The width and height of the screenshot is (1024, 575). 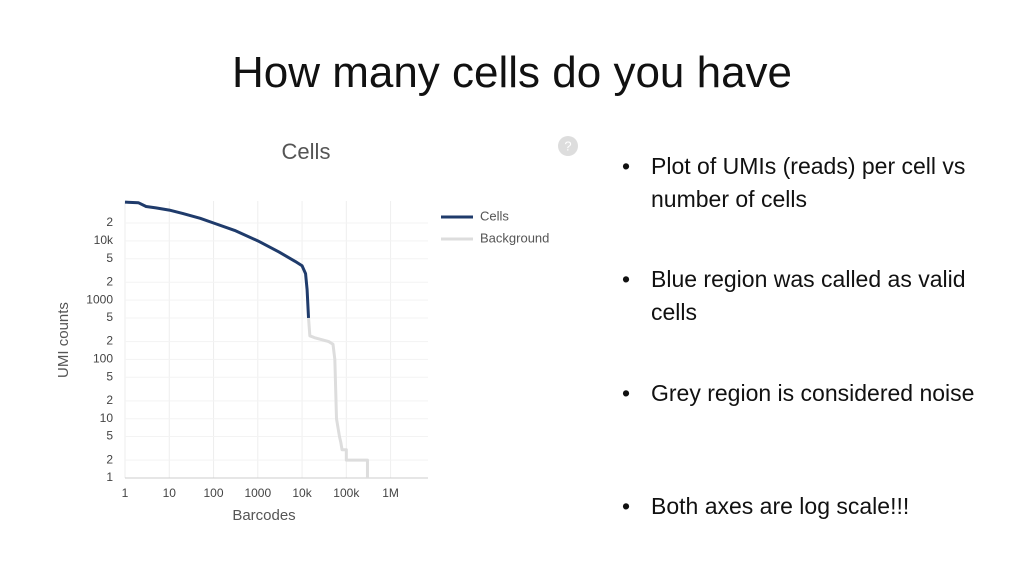 I want to click on x-tick-label: 1M, so click(x=390, y=493).